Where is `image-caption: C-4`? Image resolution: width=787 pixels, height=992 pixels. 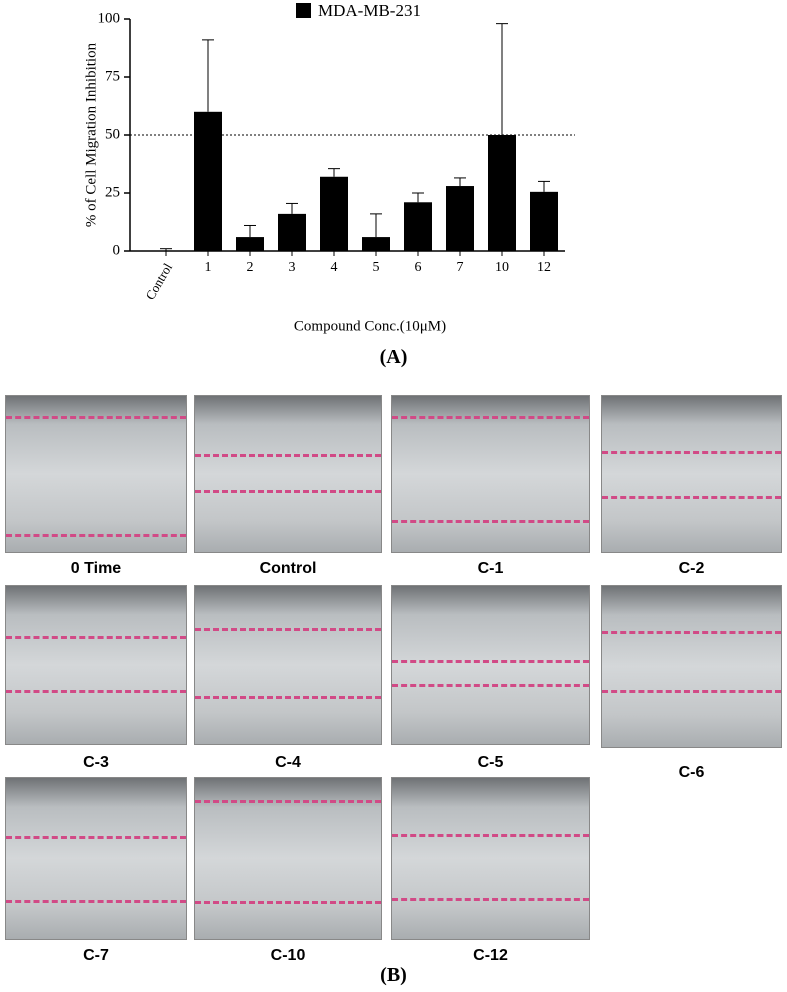
image-caption: C-4 is located at coordinates (288, 762).